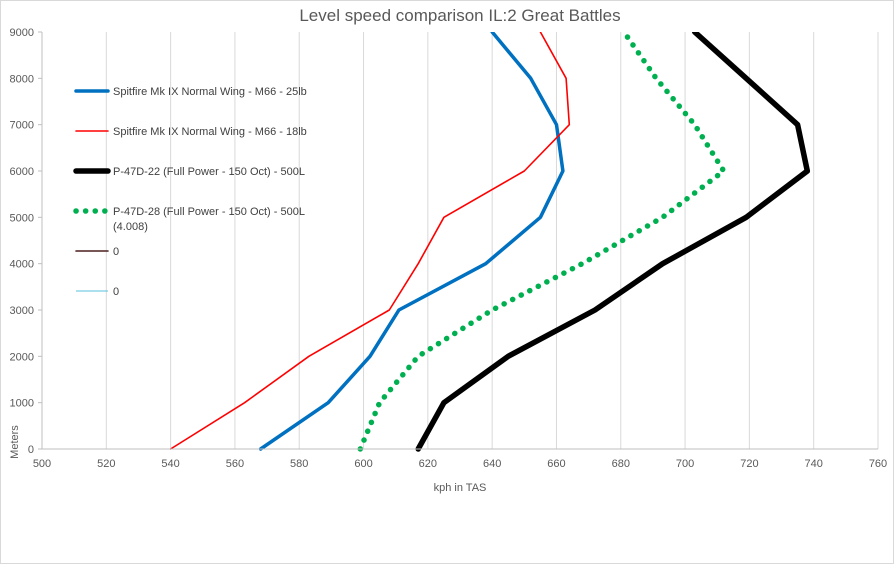  Describe the element at coordinates (22, 126) in the screenshot. I see `y-tick-label: 7000` at that location.